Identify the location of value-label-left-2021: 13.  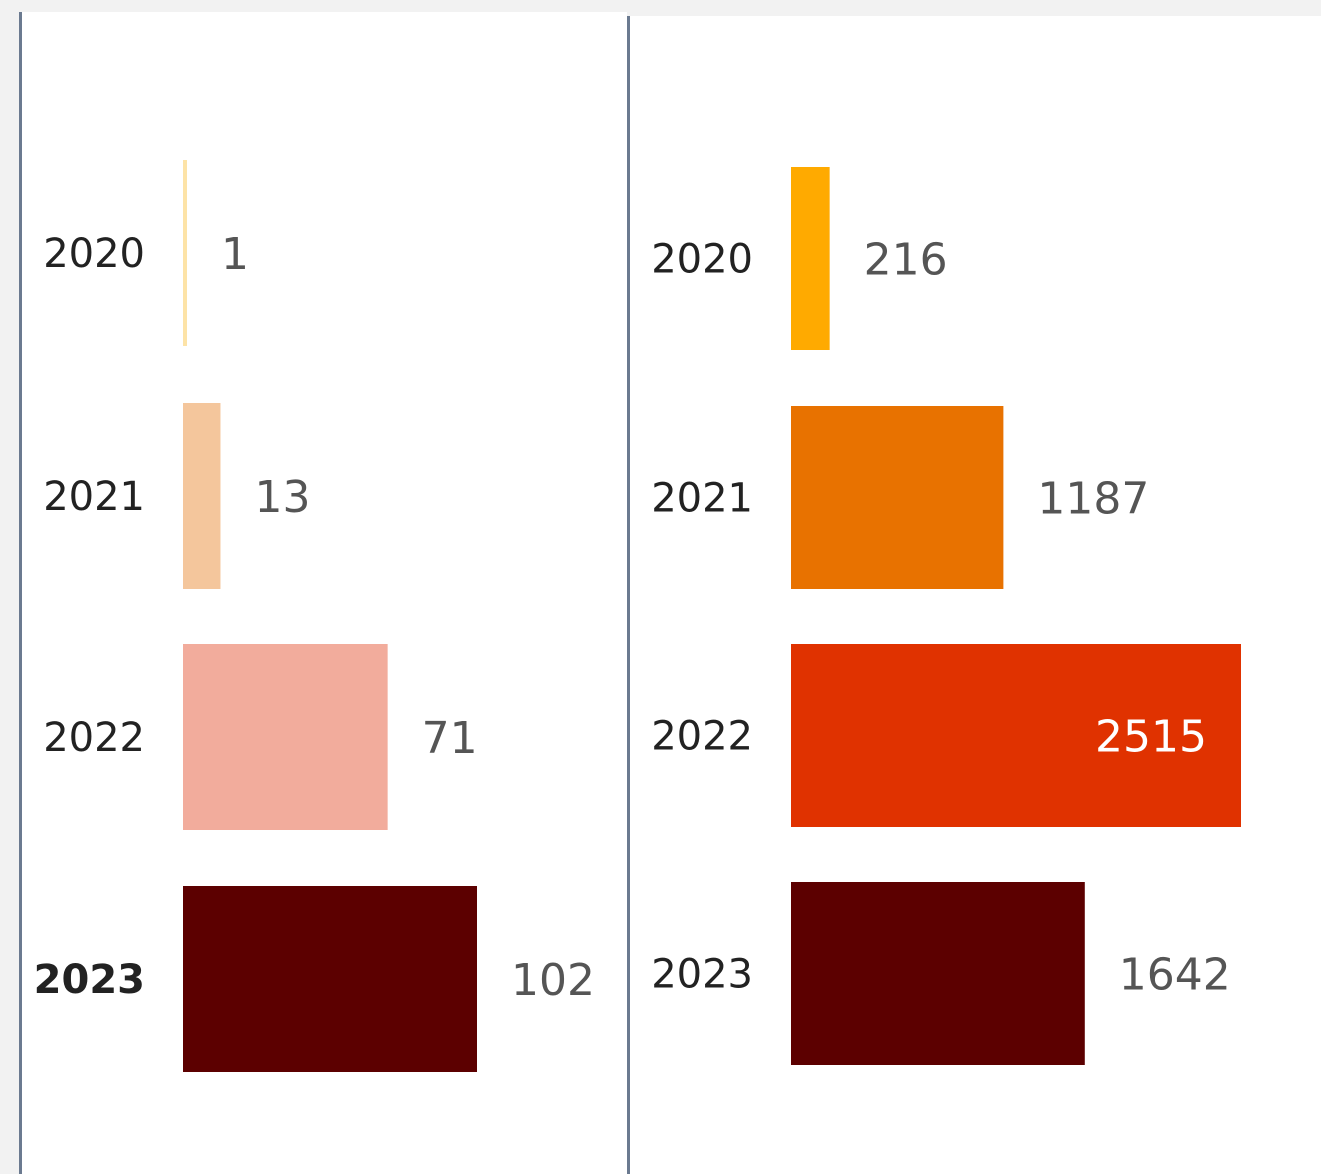
(282, 497).